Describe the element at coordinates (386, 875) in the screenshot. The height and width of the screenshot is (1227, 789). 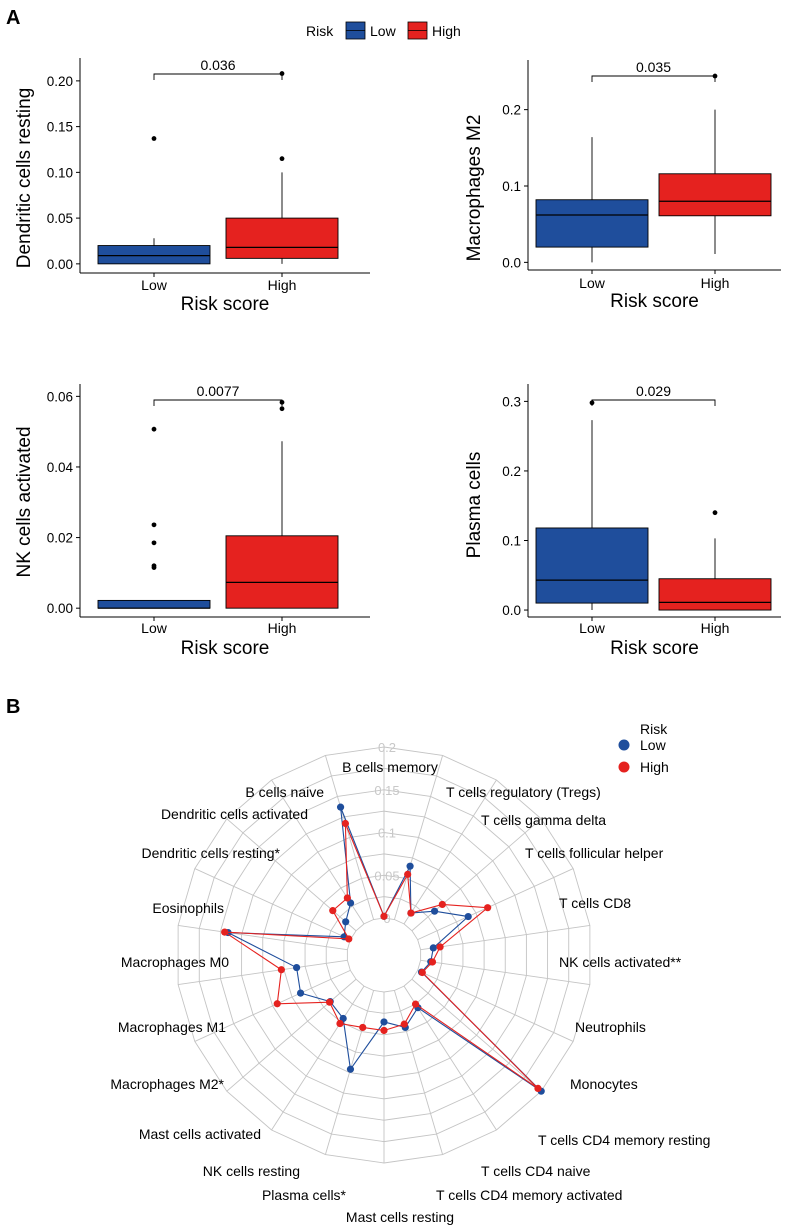
I see `radar-tick-label: 0.05` at that location.